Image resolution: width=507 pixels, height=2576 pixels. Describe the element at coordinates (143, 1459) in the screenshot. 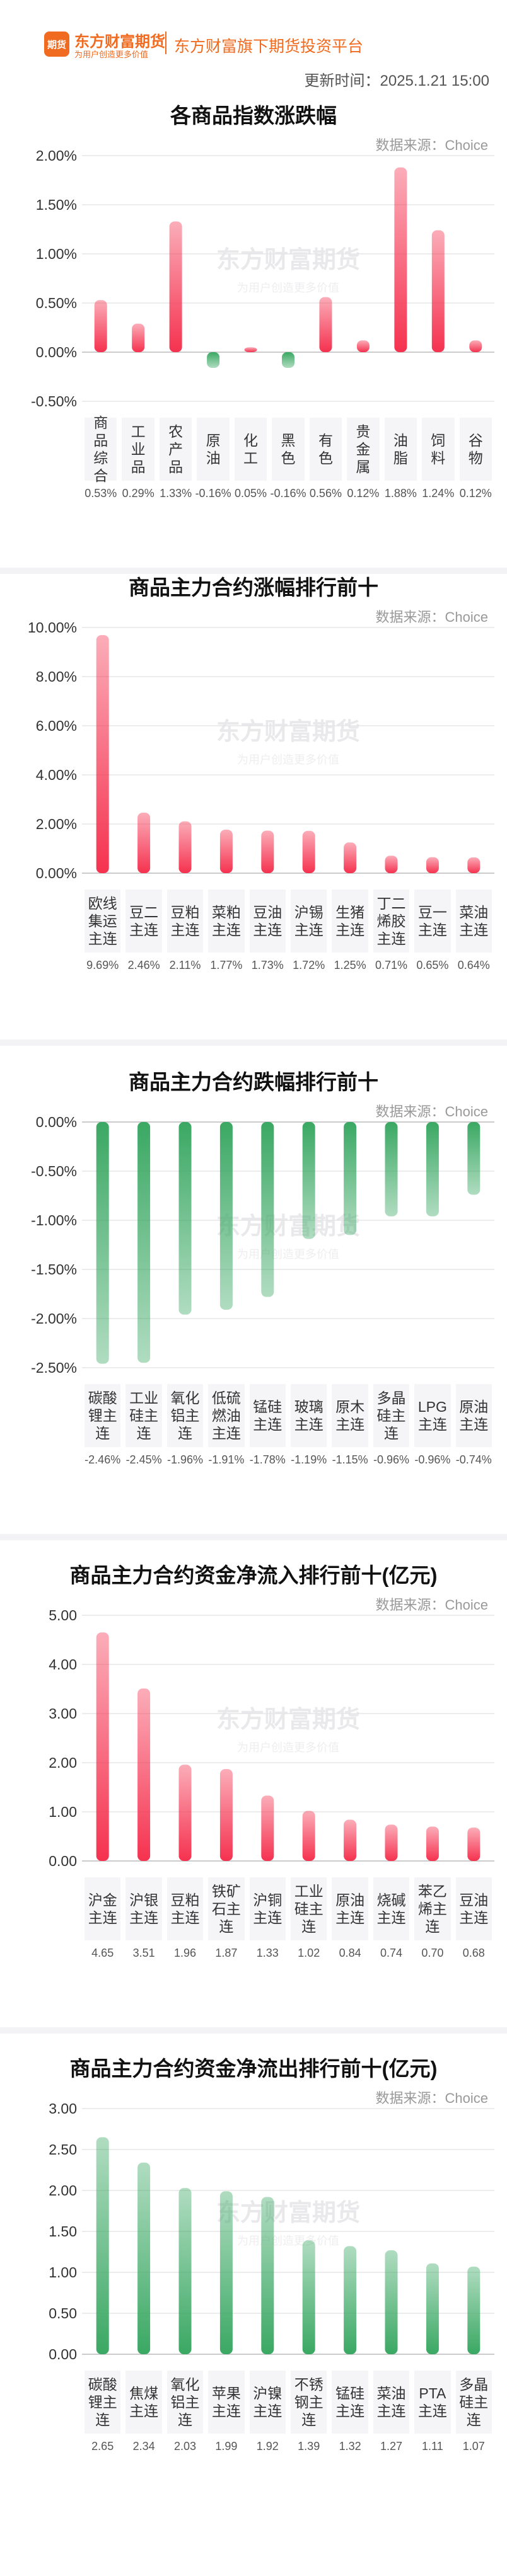

I see `value-label: -2.45%` at that location.